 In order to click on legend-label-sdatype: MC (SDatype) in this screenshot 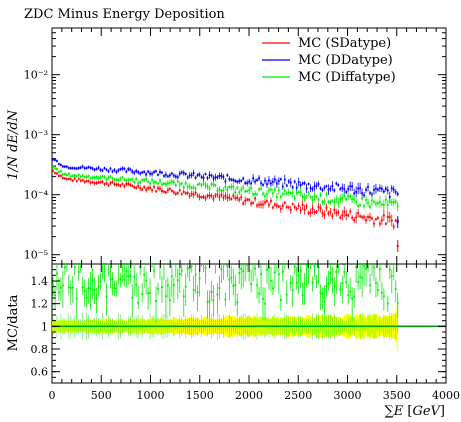, I will do `click(344, 43)`.